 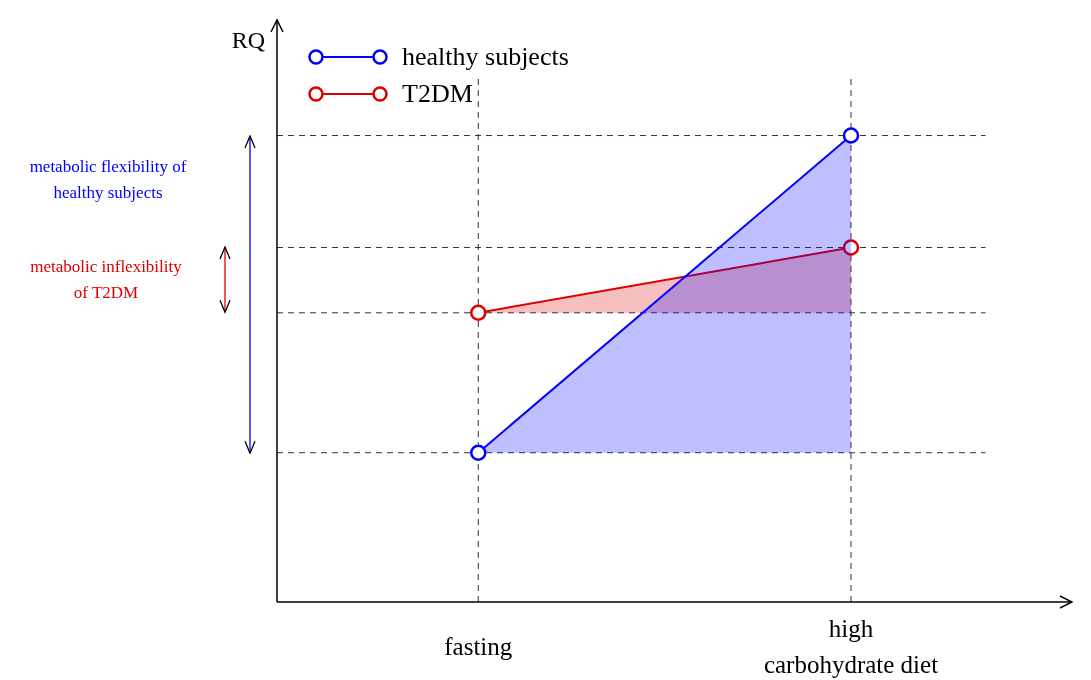 What do you see at coordinates (106, 279) in the screenshot?
I see `text: metabolic inflexibility of T2DM` at bounding box center [106, 279].